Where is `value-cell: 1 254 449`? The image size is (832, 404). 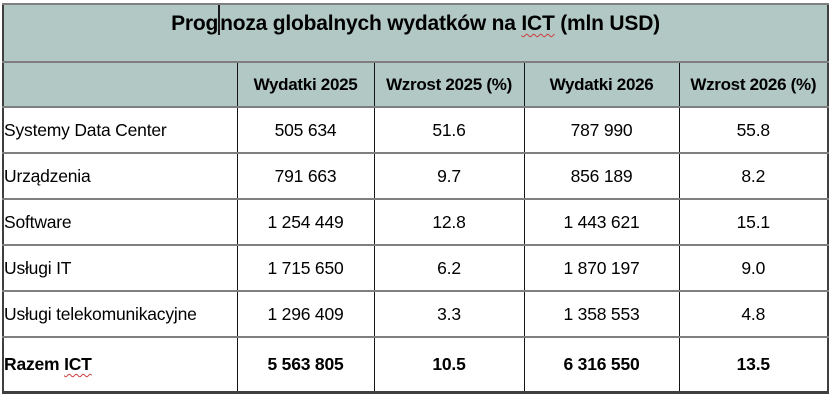 value-cell: 1 254 449 is located at coordinates (305, 222).